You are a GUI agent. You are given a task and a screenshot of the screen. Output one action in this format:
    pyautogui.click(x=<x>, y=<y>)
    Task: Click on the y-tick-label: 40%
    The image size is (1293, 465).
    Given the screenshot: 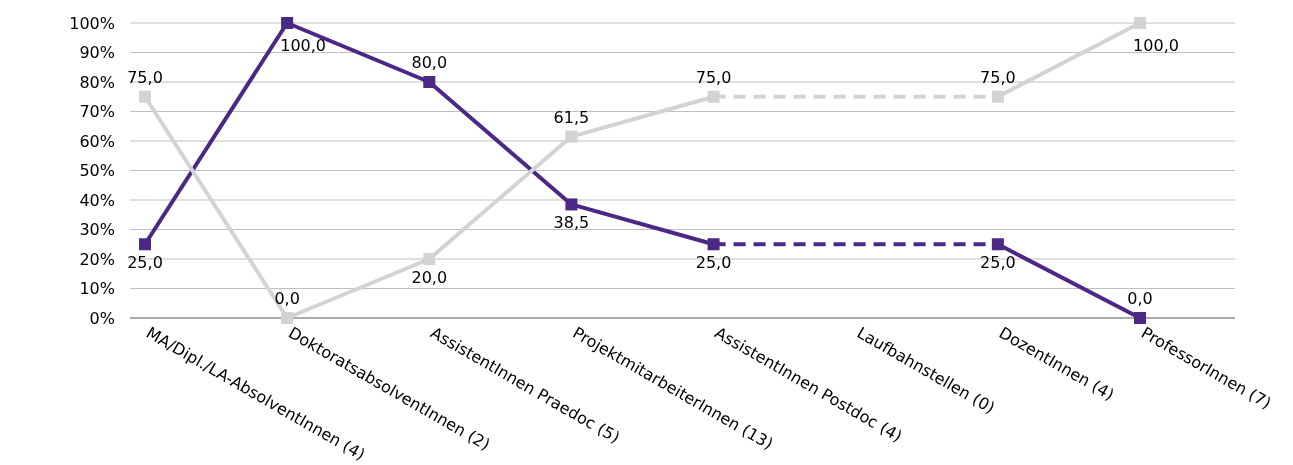 What is the action you would take?
    pyautogui.click(x=97, y=200)
    